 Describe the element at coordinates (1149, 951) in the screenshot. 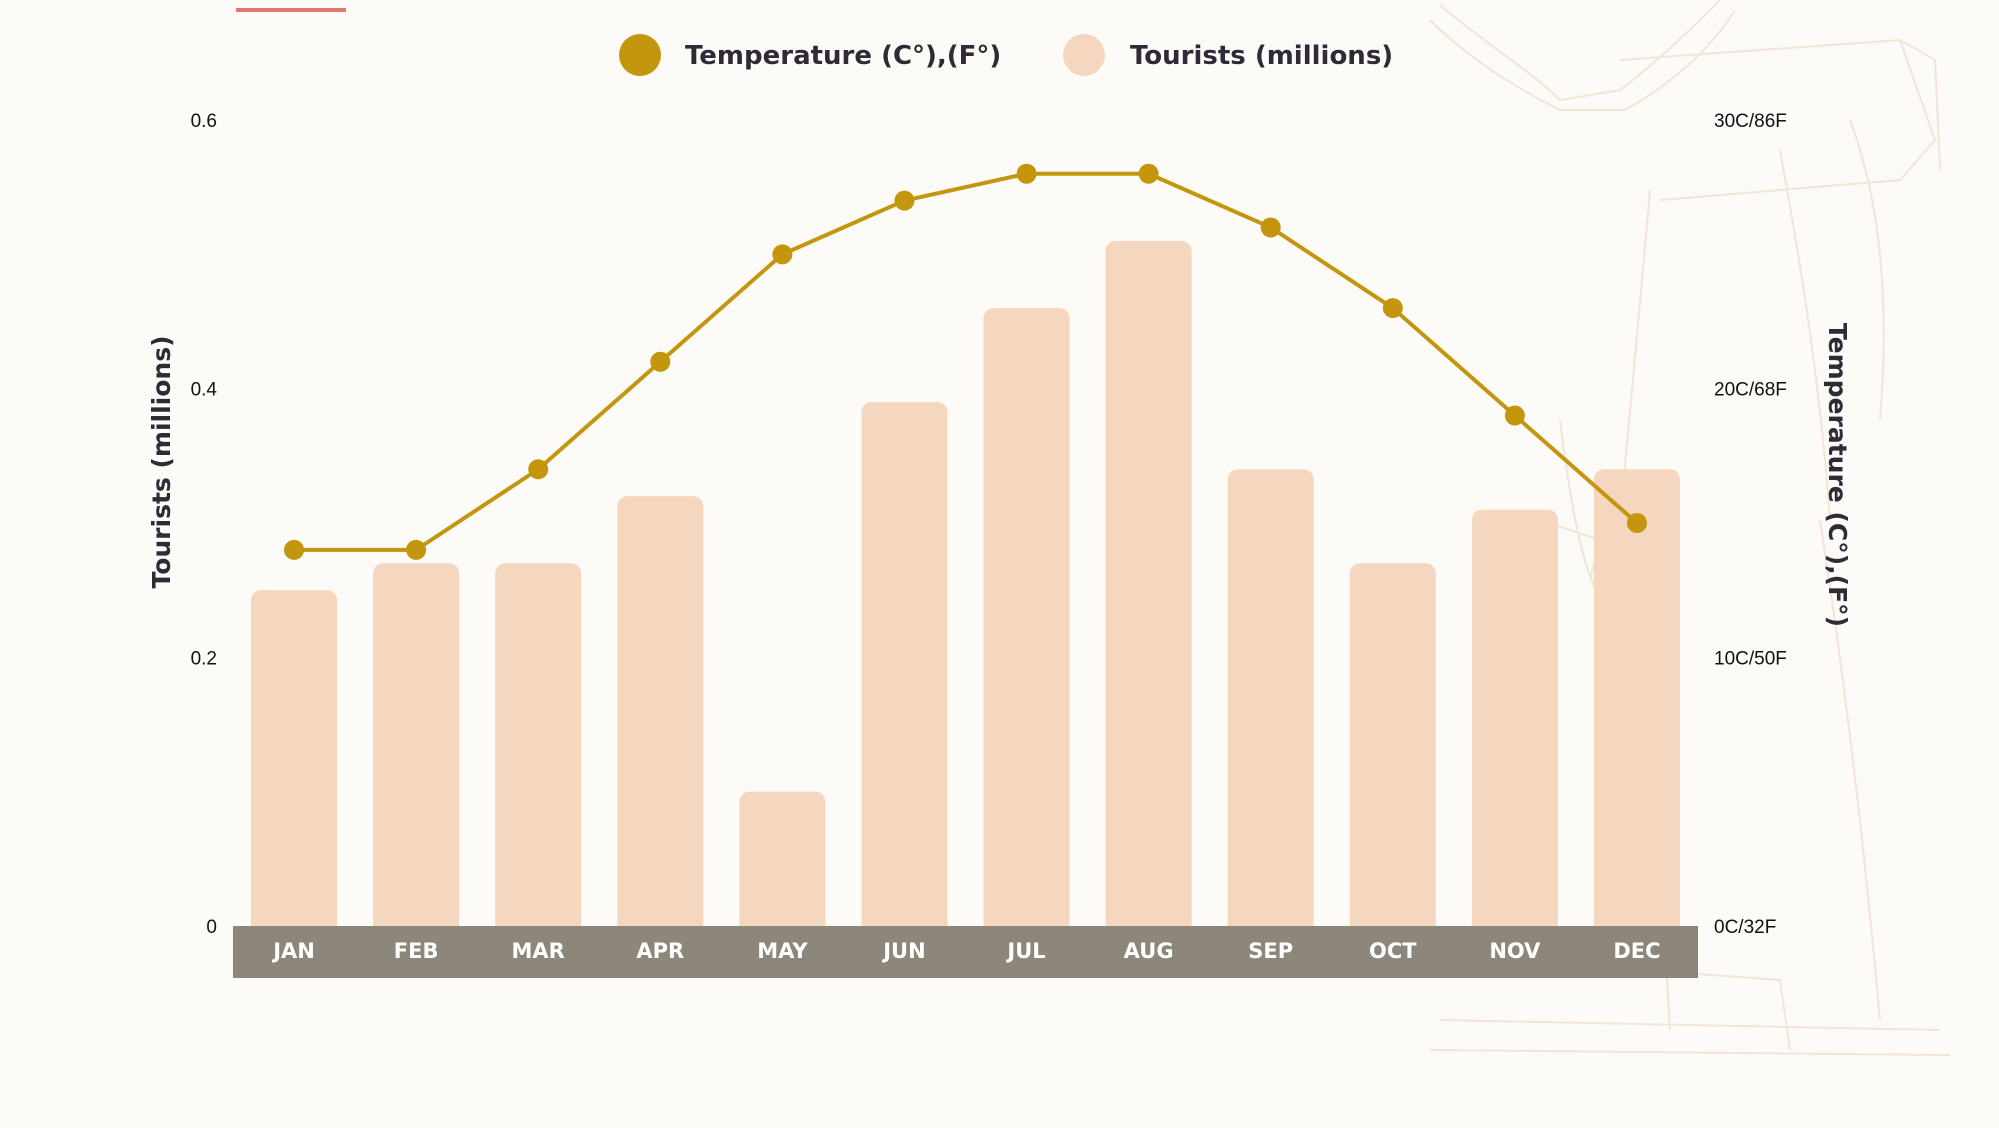

I see `x-tick-label: AUG` at that location.